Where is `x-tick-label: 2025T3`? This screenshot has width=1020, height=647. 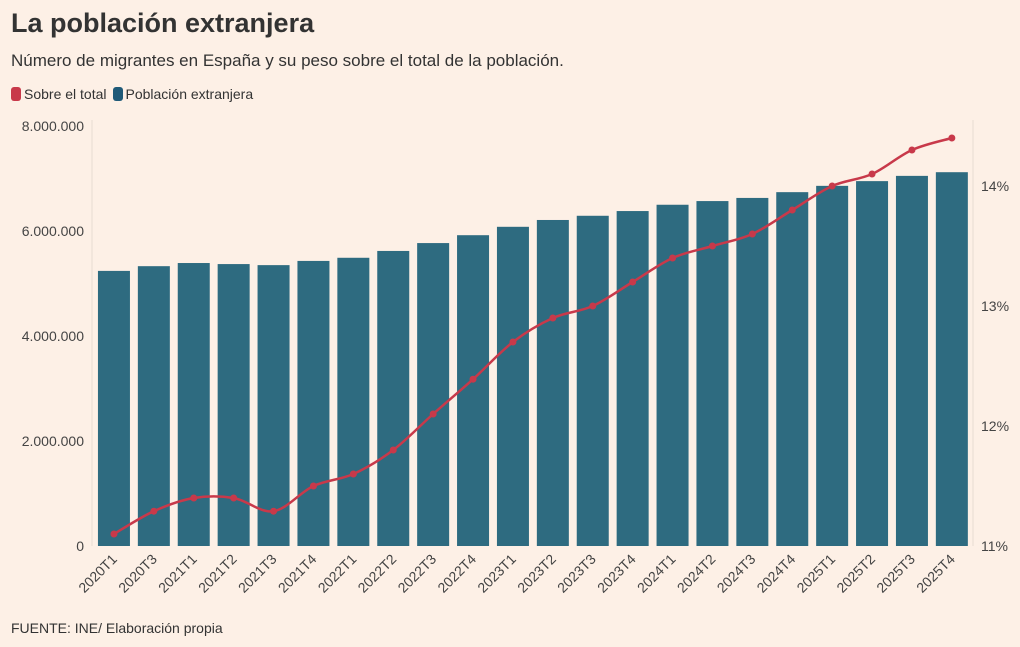
x-tick-label: 2025T3 is located at coordinates (895, 573).